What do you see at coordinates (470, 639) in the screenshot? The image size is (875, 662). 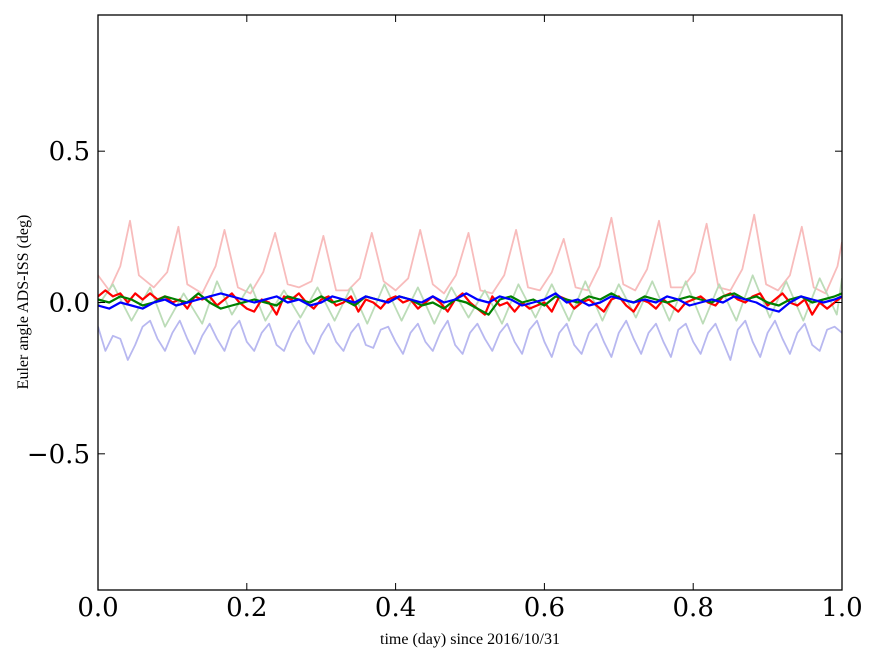 I see `x-axis-label: time (day) since 2016/10/31` at bounding box center [470, 639].